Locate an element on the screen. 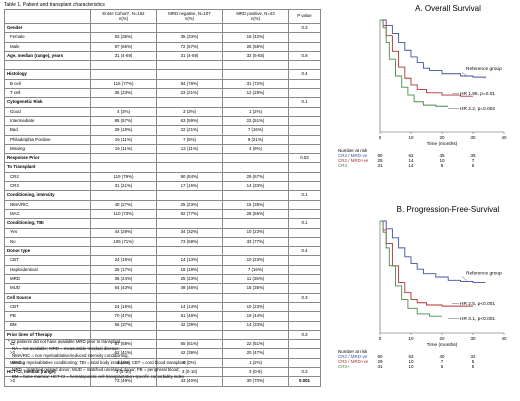  table-cell: 3 (3%) is located at coordinates (189, 111).